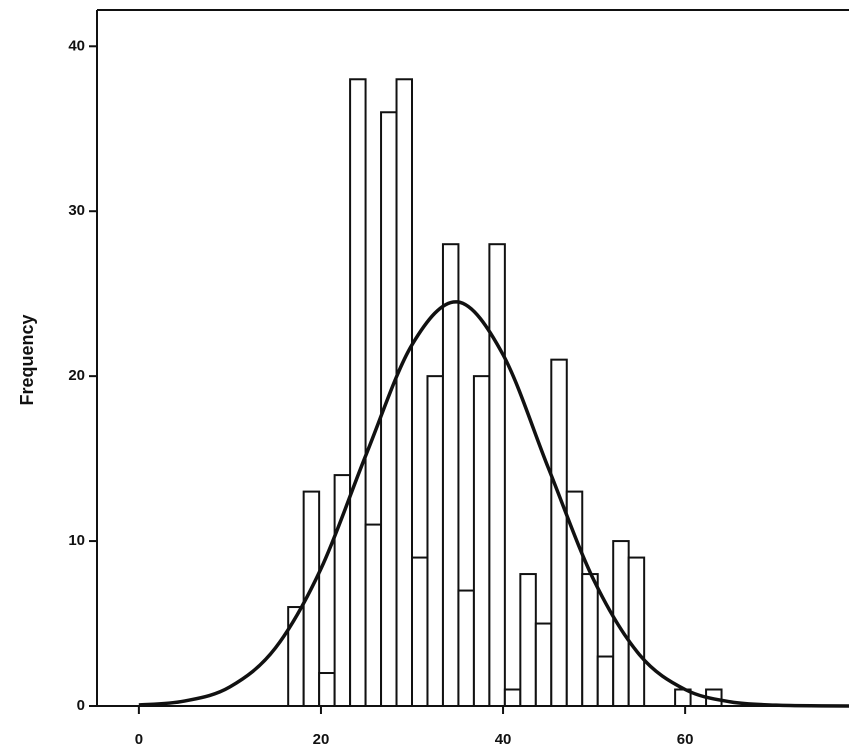  I want to click on y-axis-label: Frequency, so click(27, 359).